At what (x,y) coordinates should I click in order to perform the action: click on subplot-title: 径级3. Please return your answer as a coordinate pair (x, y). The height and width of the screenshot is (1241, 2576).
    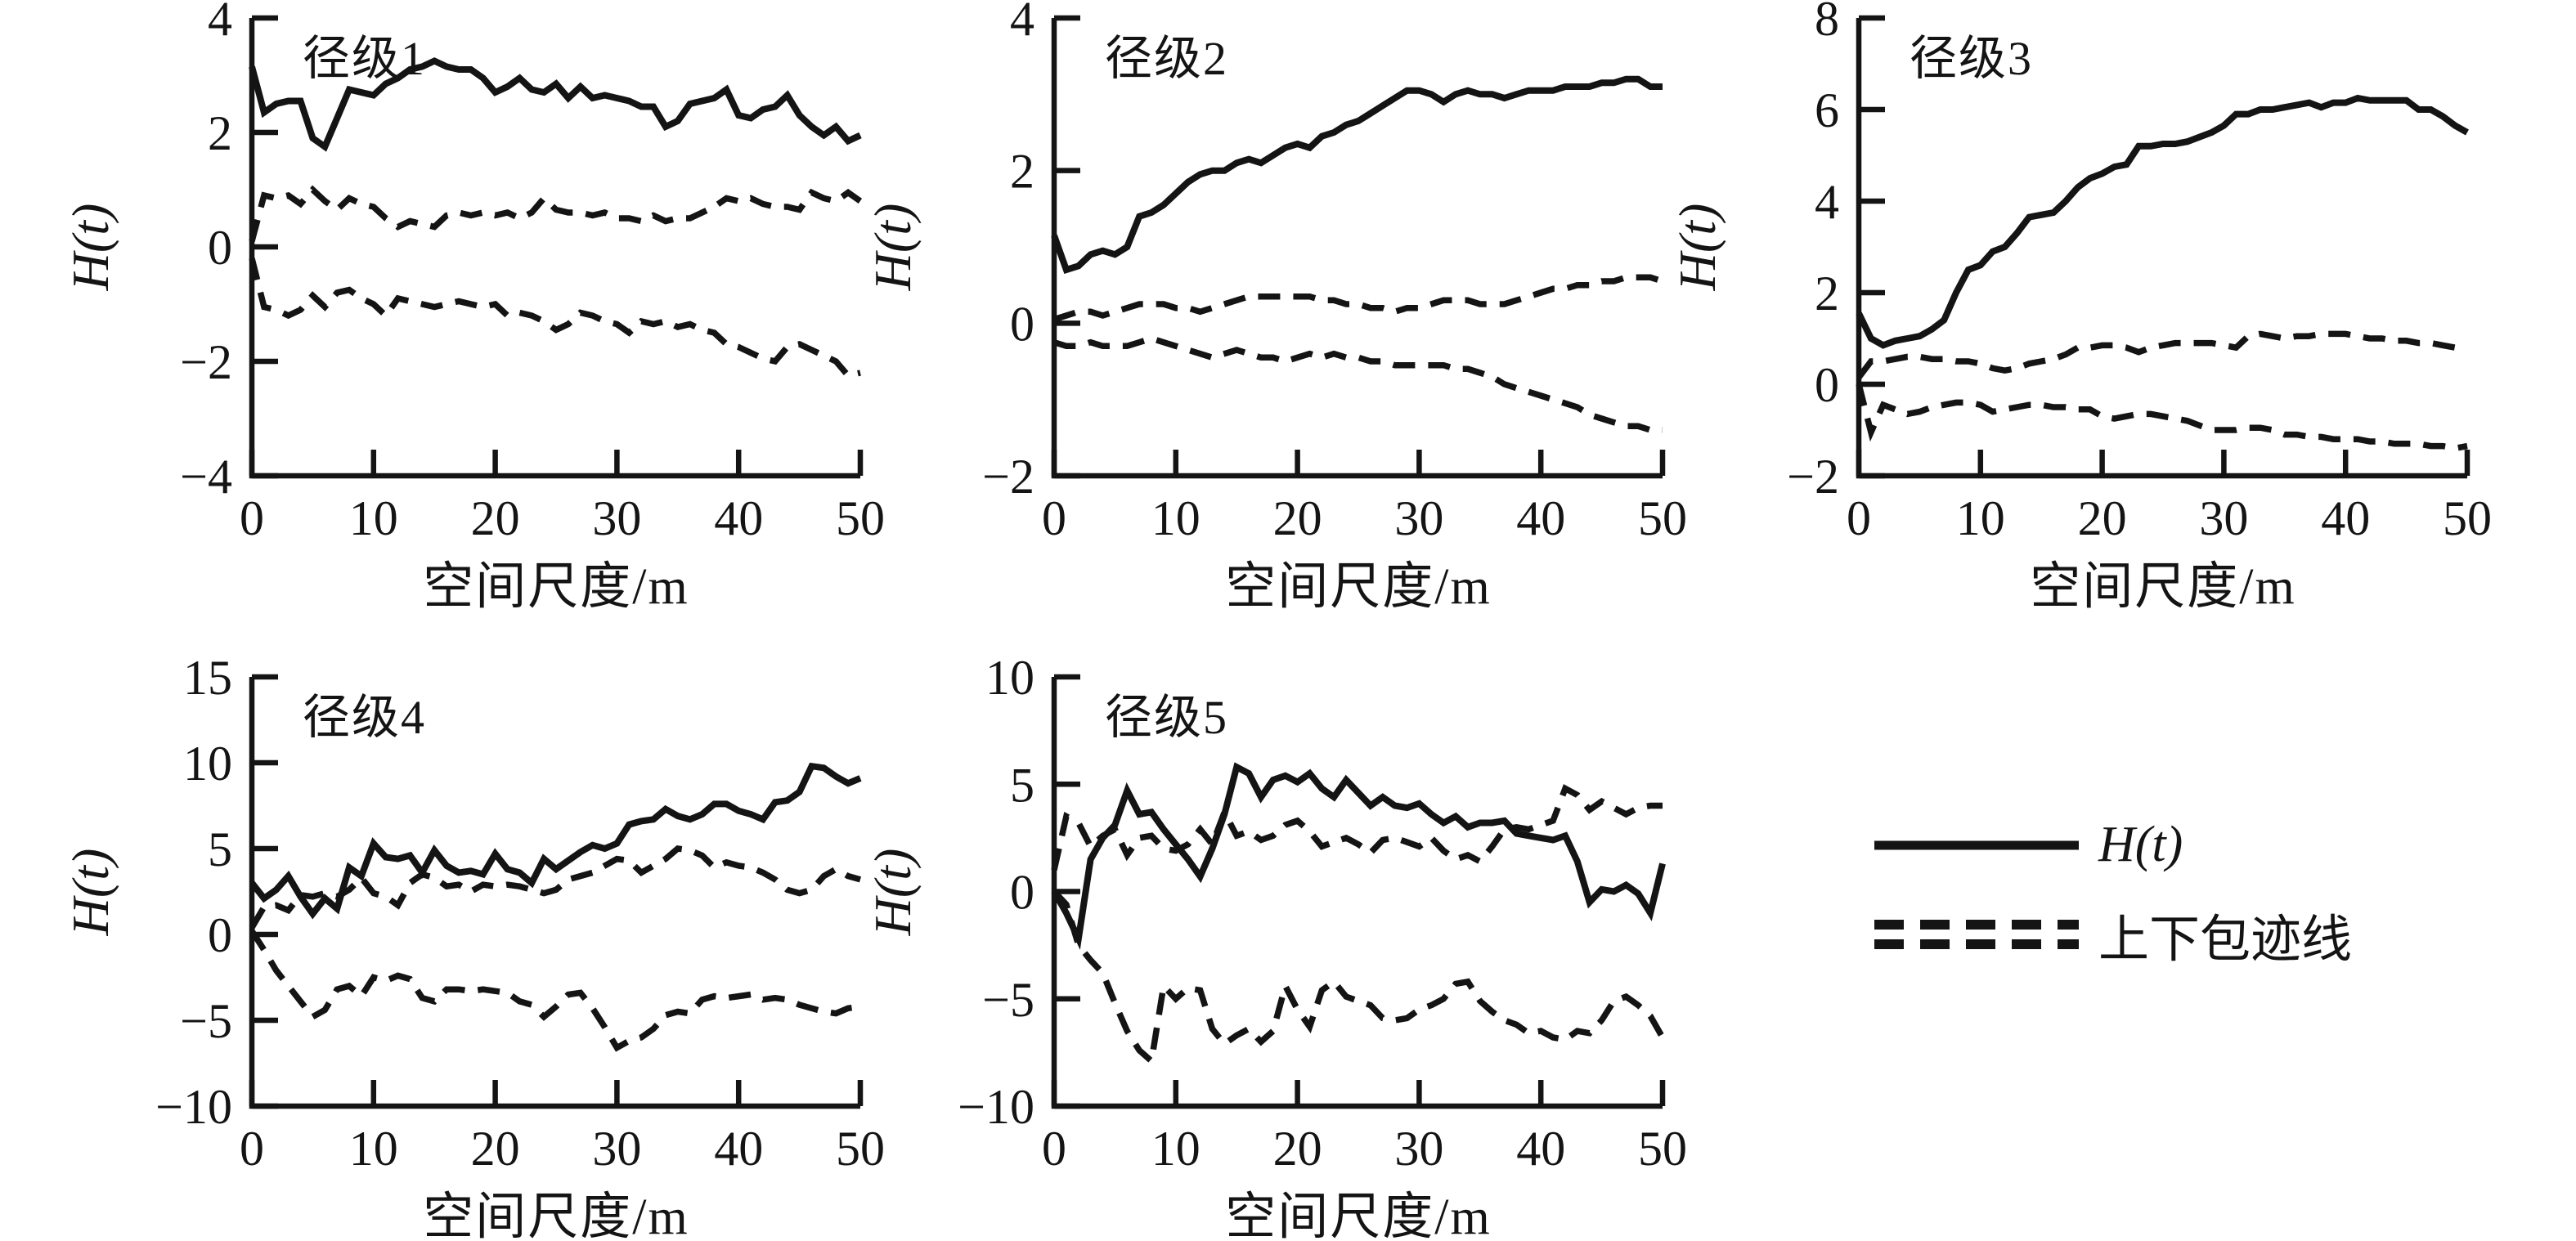
    Looking at the image, I should click on (1972, 58).